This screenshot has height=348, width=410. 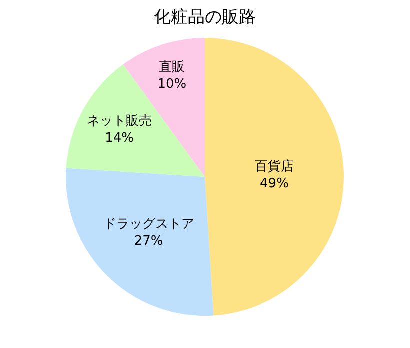 What do you see at coordinates (172, 68) in the screenshot?
I see `slice-label: 直販` at bounding box center [172, 68].